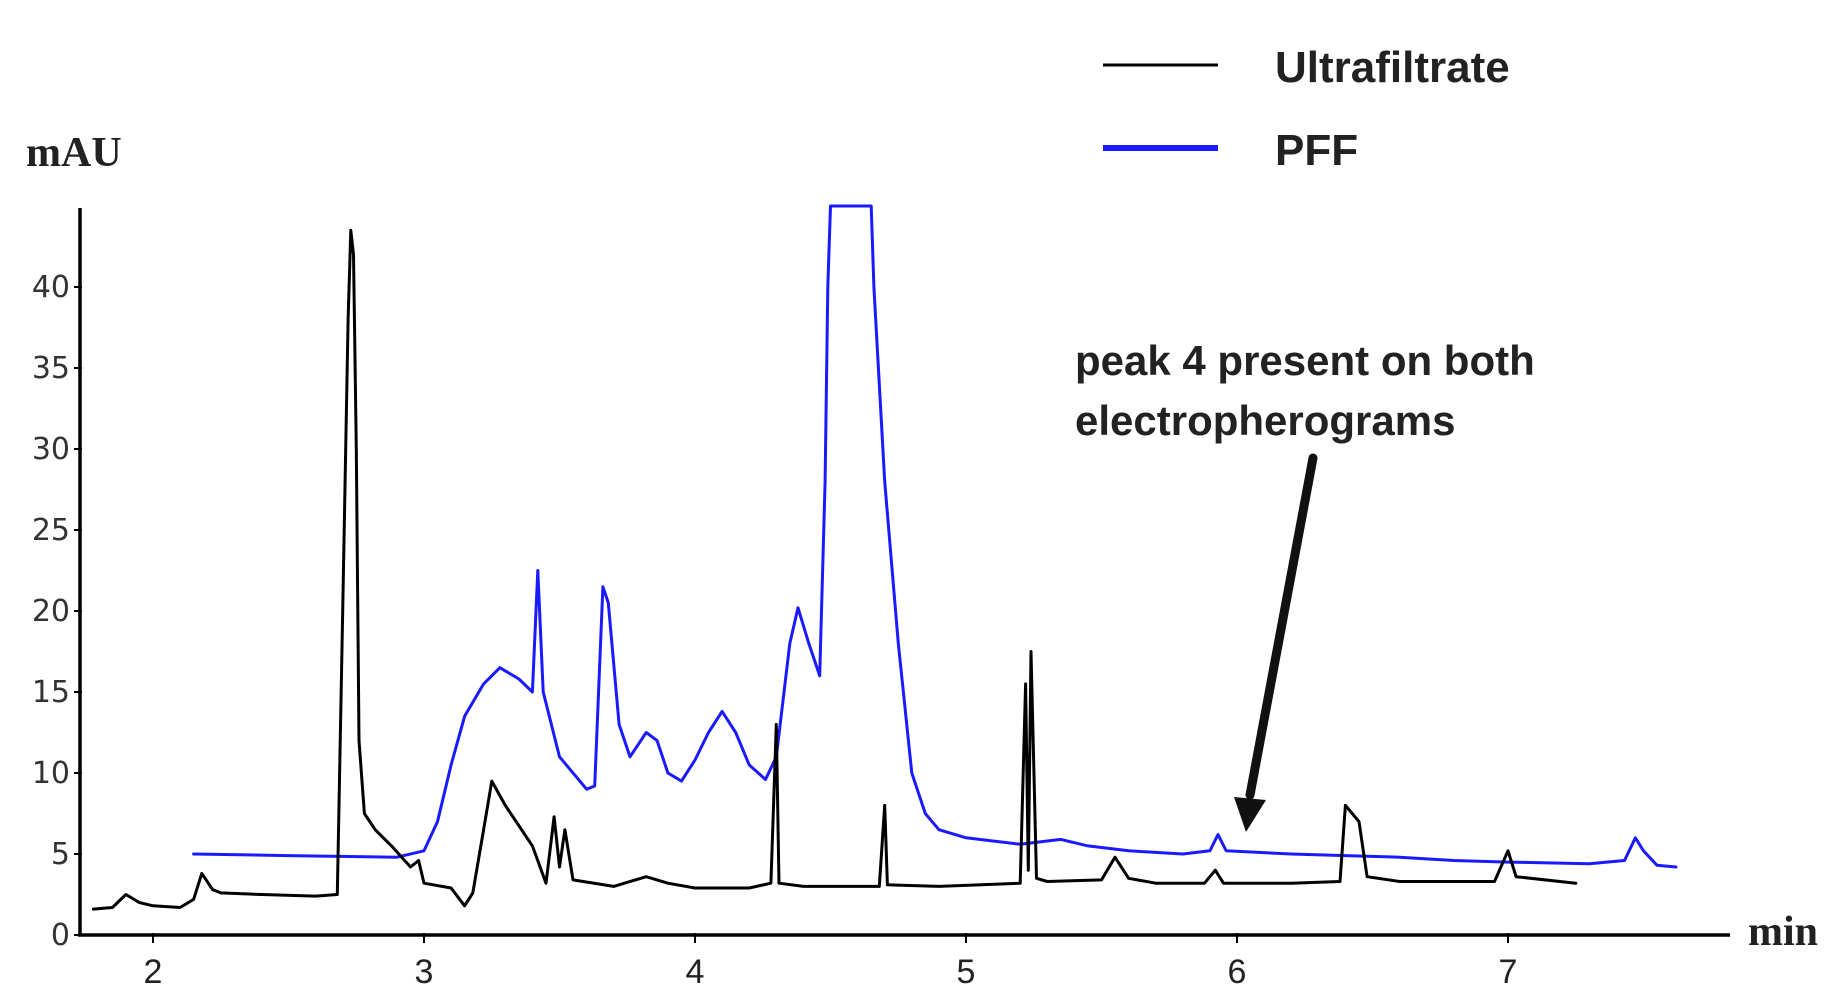 The image size is (1839, 996). I want to click on annotation-line-1: peak 4 present on both, so click(1305, 360).